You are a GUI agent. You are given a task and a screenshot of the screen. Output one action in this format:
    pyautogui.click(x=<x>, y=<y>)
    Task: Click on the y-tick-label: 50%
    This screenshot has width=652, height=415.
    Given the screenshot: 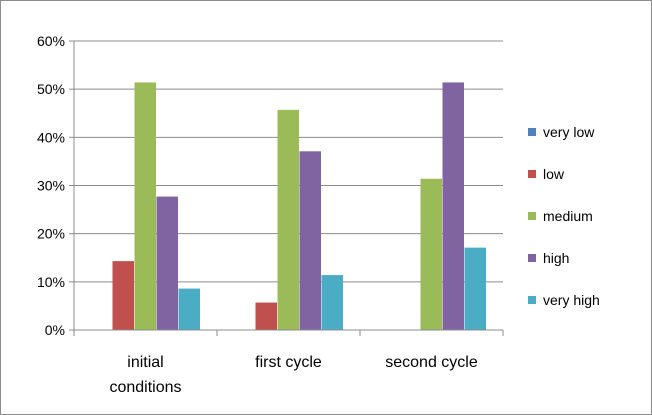 What is the action you would take?
    pyautogui.click(x=51, y=89)
    